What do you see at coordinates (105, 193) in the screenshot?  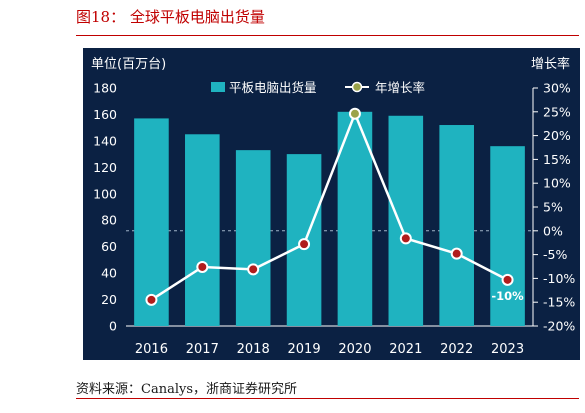 I see `y-left-tick-label: 100` at bounding box center [105, 193].